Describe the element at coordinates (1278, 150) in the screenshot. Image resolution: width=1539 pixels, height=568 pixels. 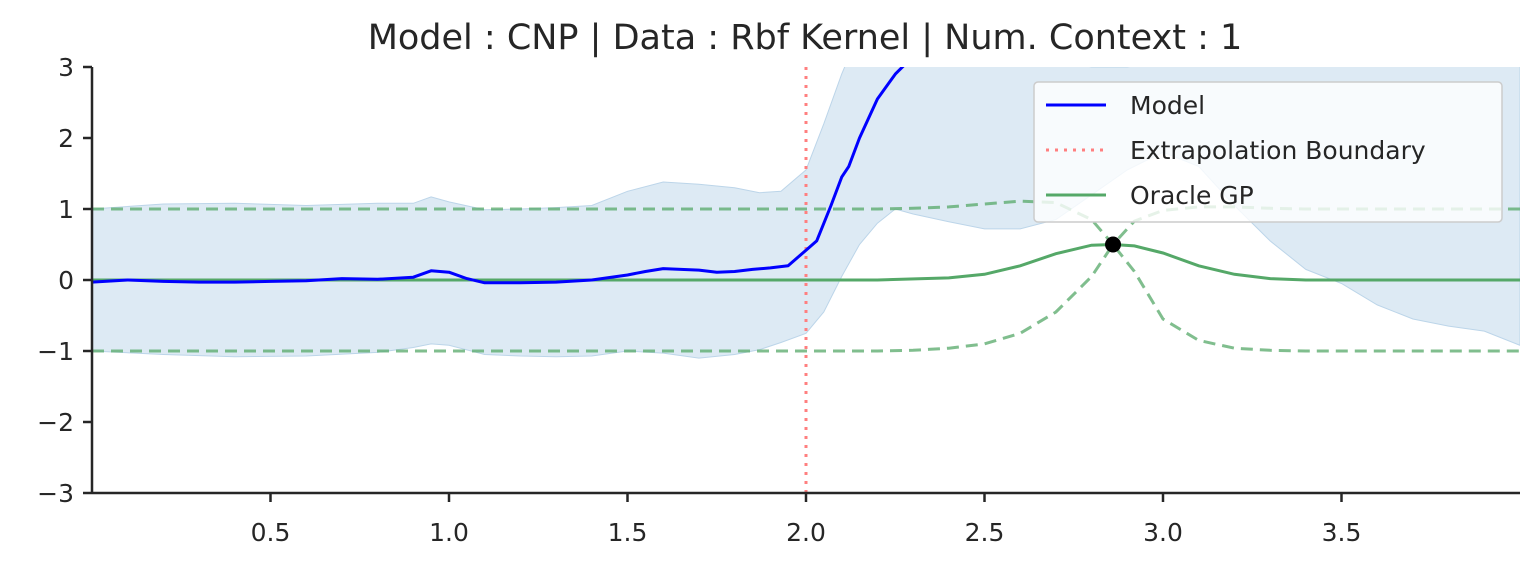
I see `legend-boundary-label: Extrapolation Boundary` at that location.